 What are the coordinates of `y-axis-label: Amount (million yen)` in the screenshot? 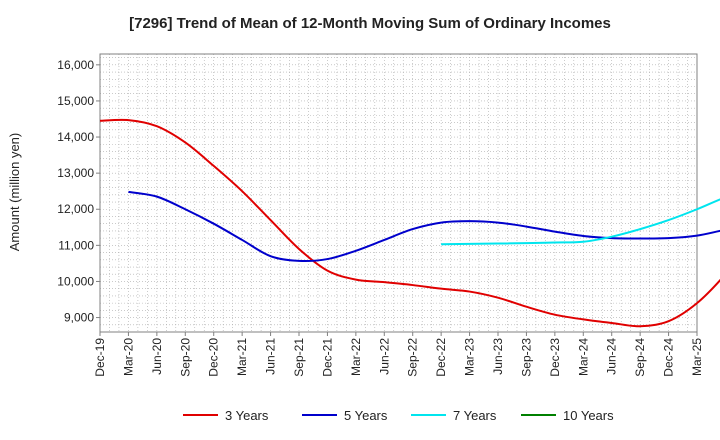 It's located at (14, 192).